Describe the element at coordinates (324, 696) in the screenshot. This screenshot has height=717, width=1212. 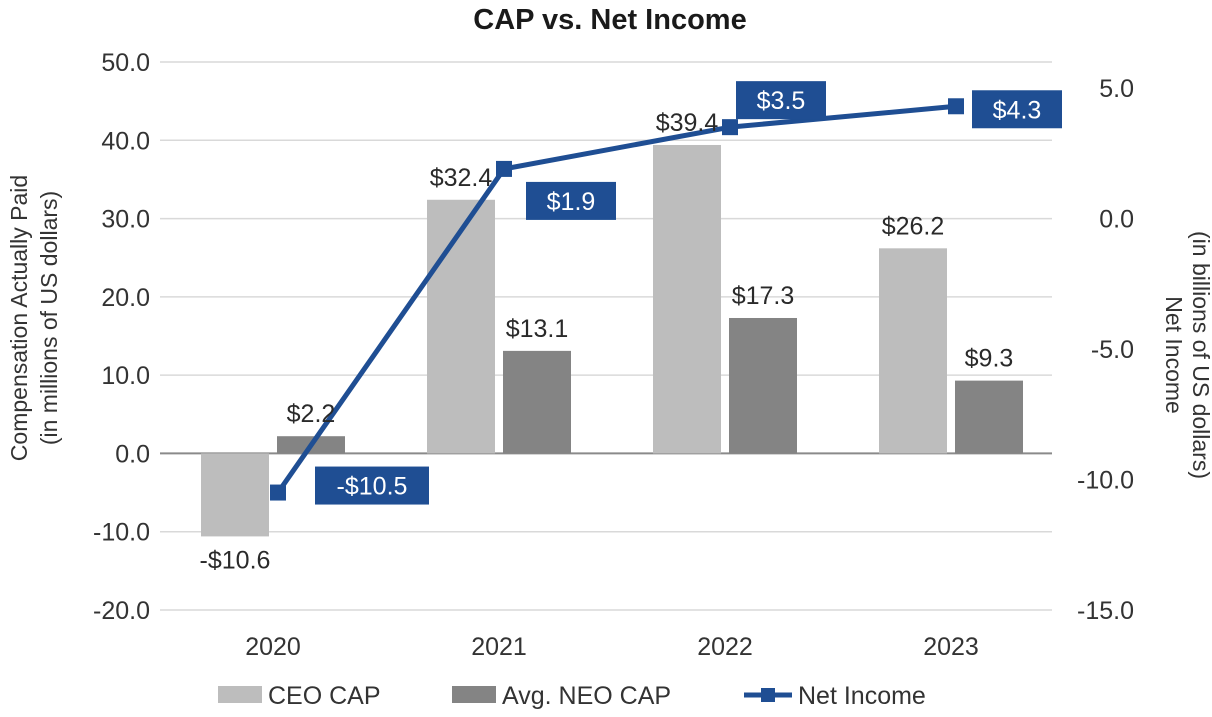
I see `legend-label-ceo-cap: CEO CAP` at that location.